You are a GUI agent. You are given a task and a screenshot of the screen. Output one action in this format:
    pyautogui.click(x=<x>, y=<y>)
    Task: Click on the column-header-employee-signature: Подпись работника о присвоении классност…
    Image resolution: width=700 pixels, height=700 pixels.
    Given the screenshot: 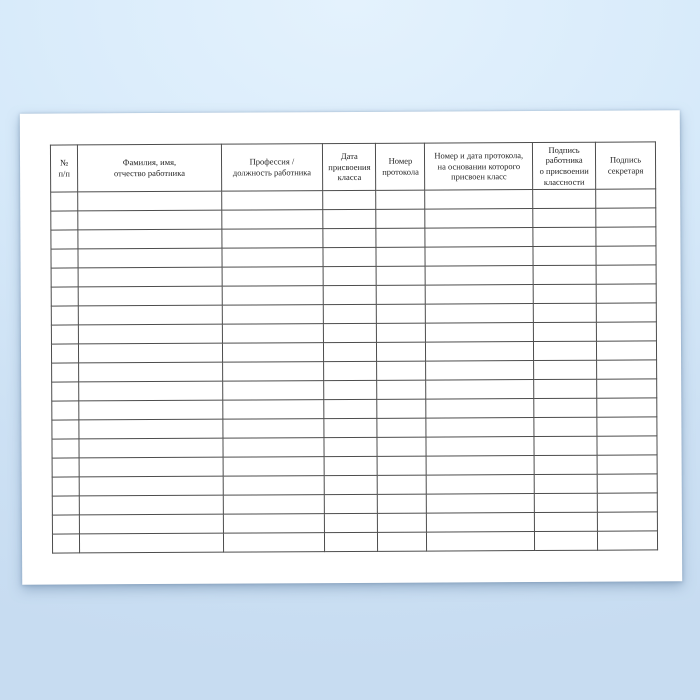 What is the action you would take?
    pyautogui.click(x=564, y=166)
    